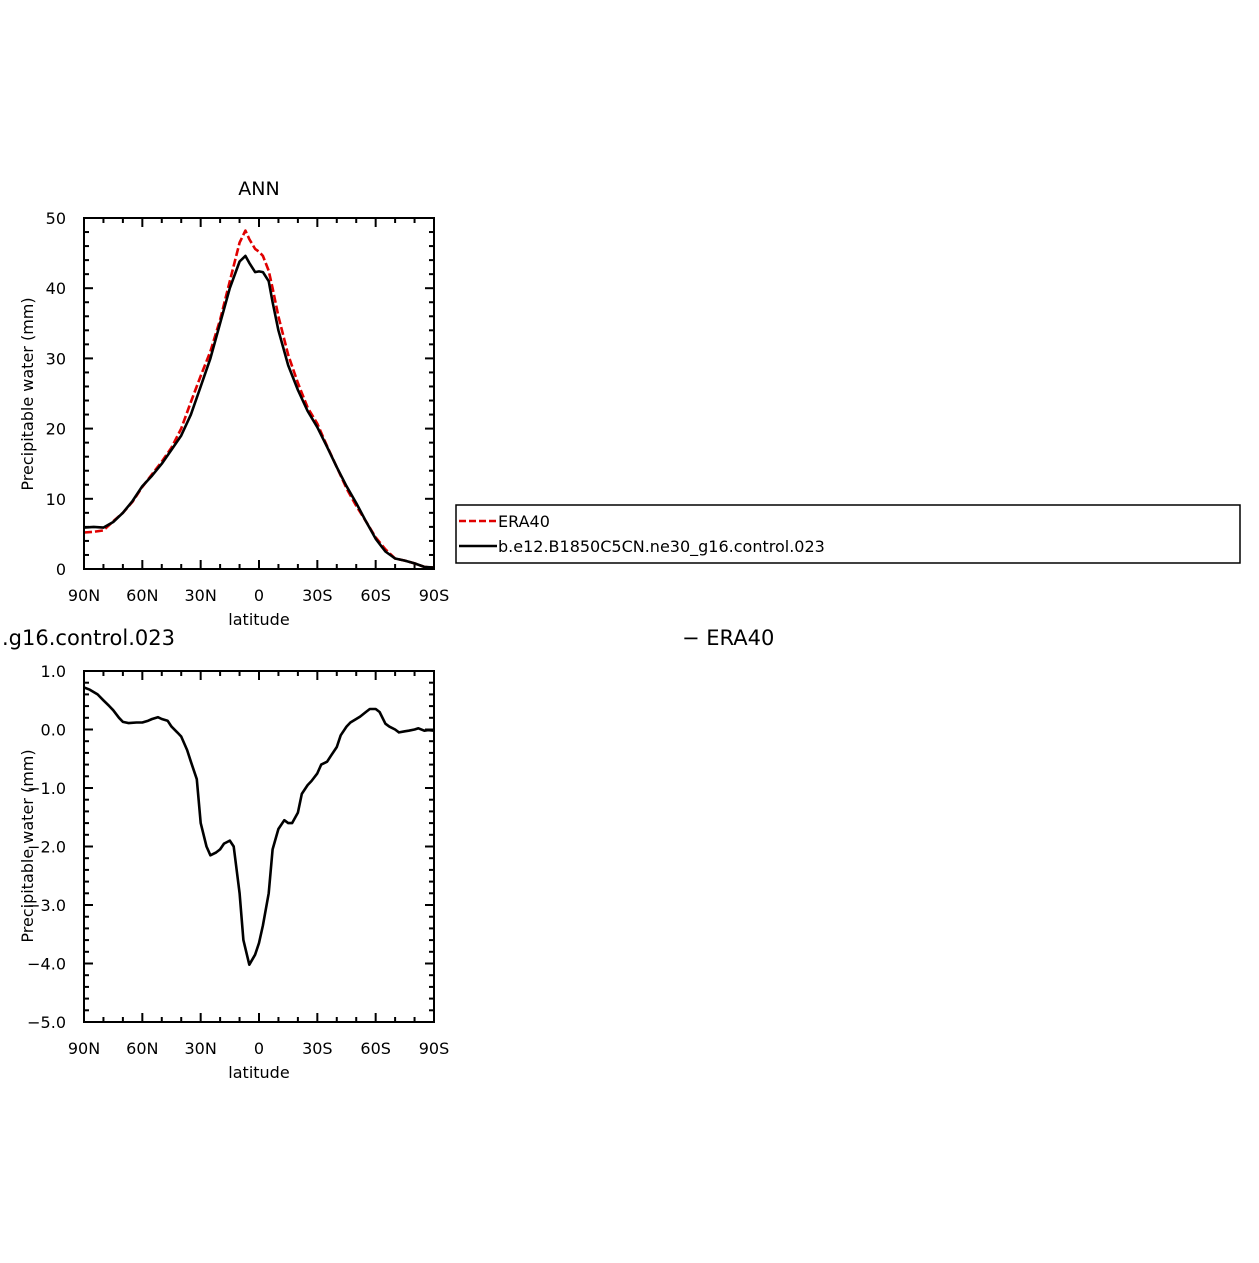  Describe the element at coordinates (84, 595) in the screenshot. I see `top-x-tick-label: 90N` at that location.